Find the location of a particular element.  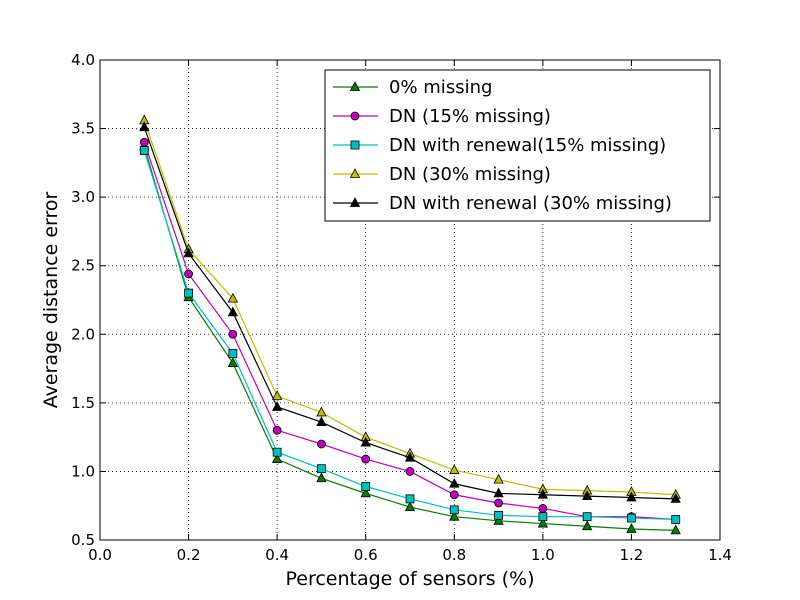

y-tick-label: 4.0 is located at coordinates (83, 60).